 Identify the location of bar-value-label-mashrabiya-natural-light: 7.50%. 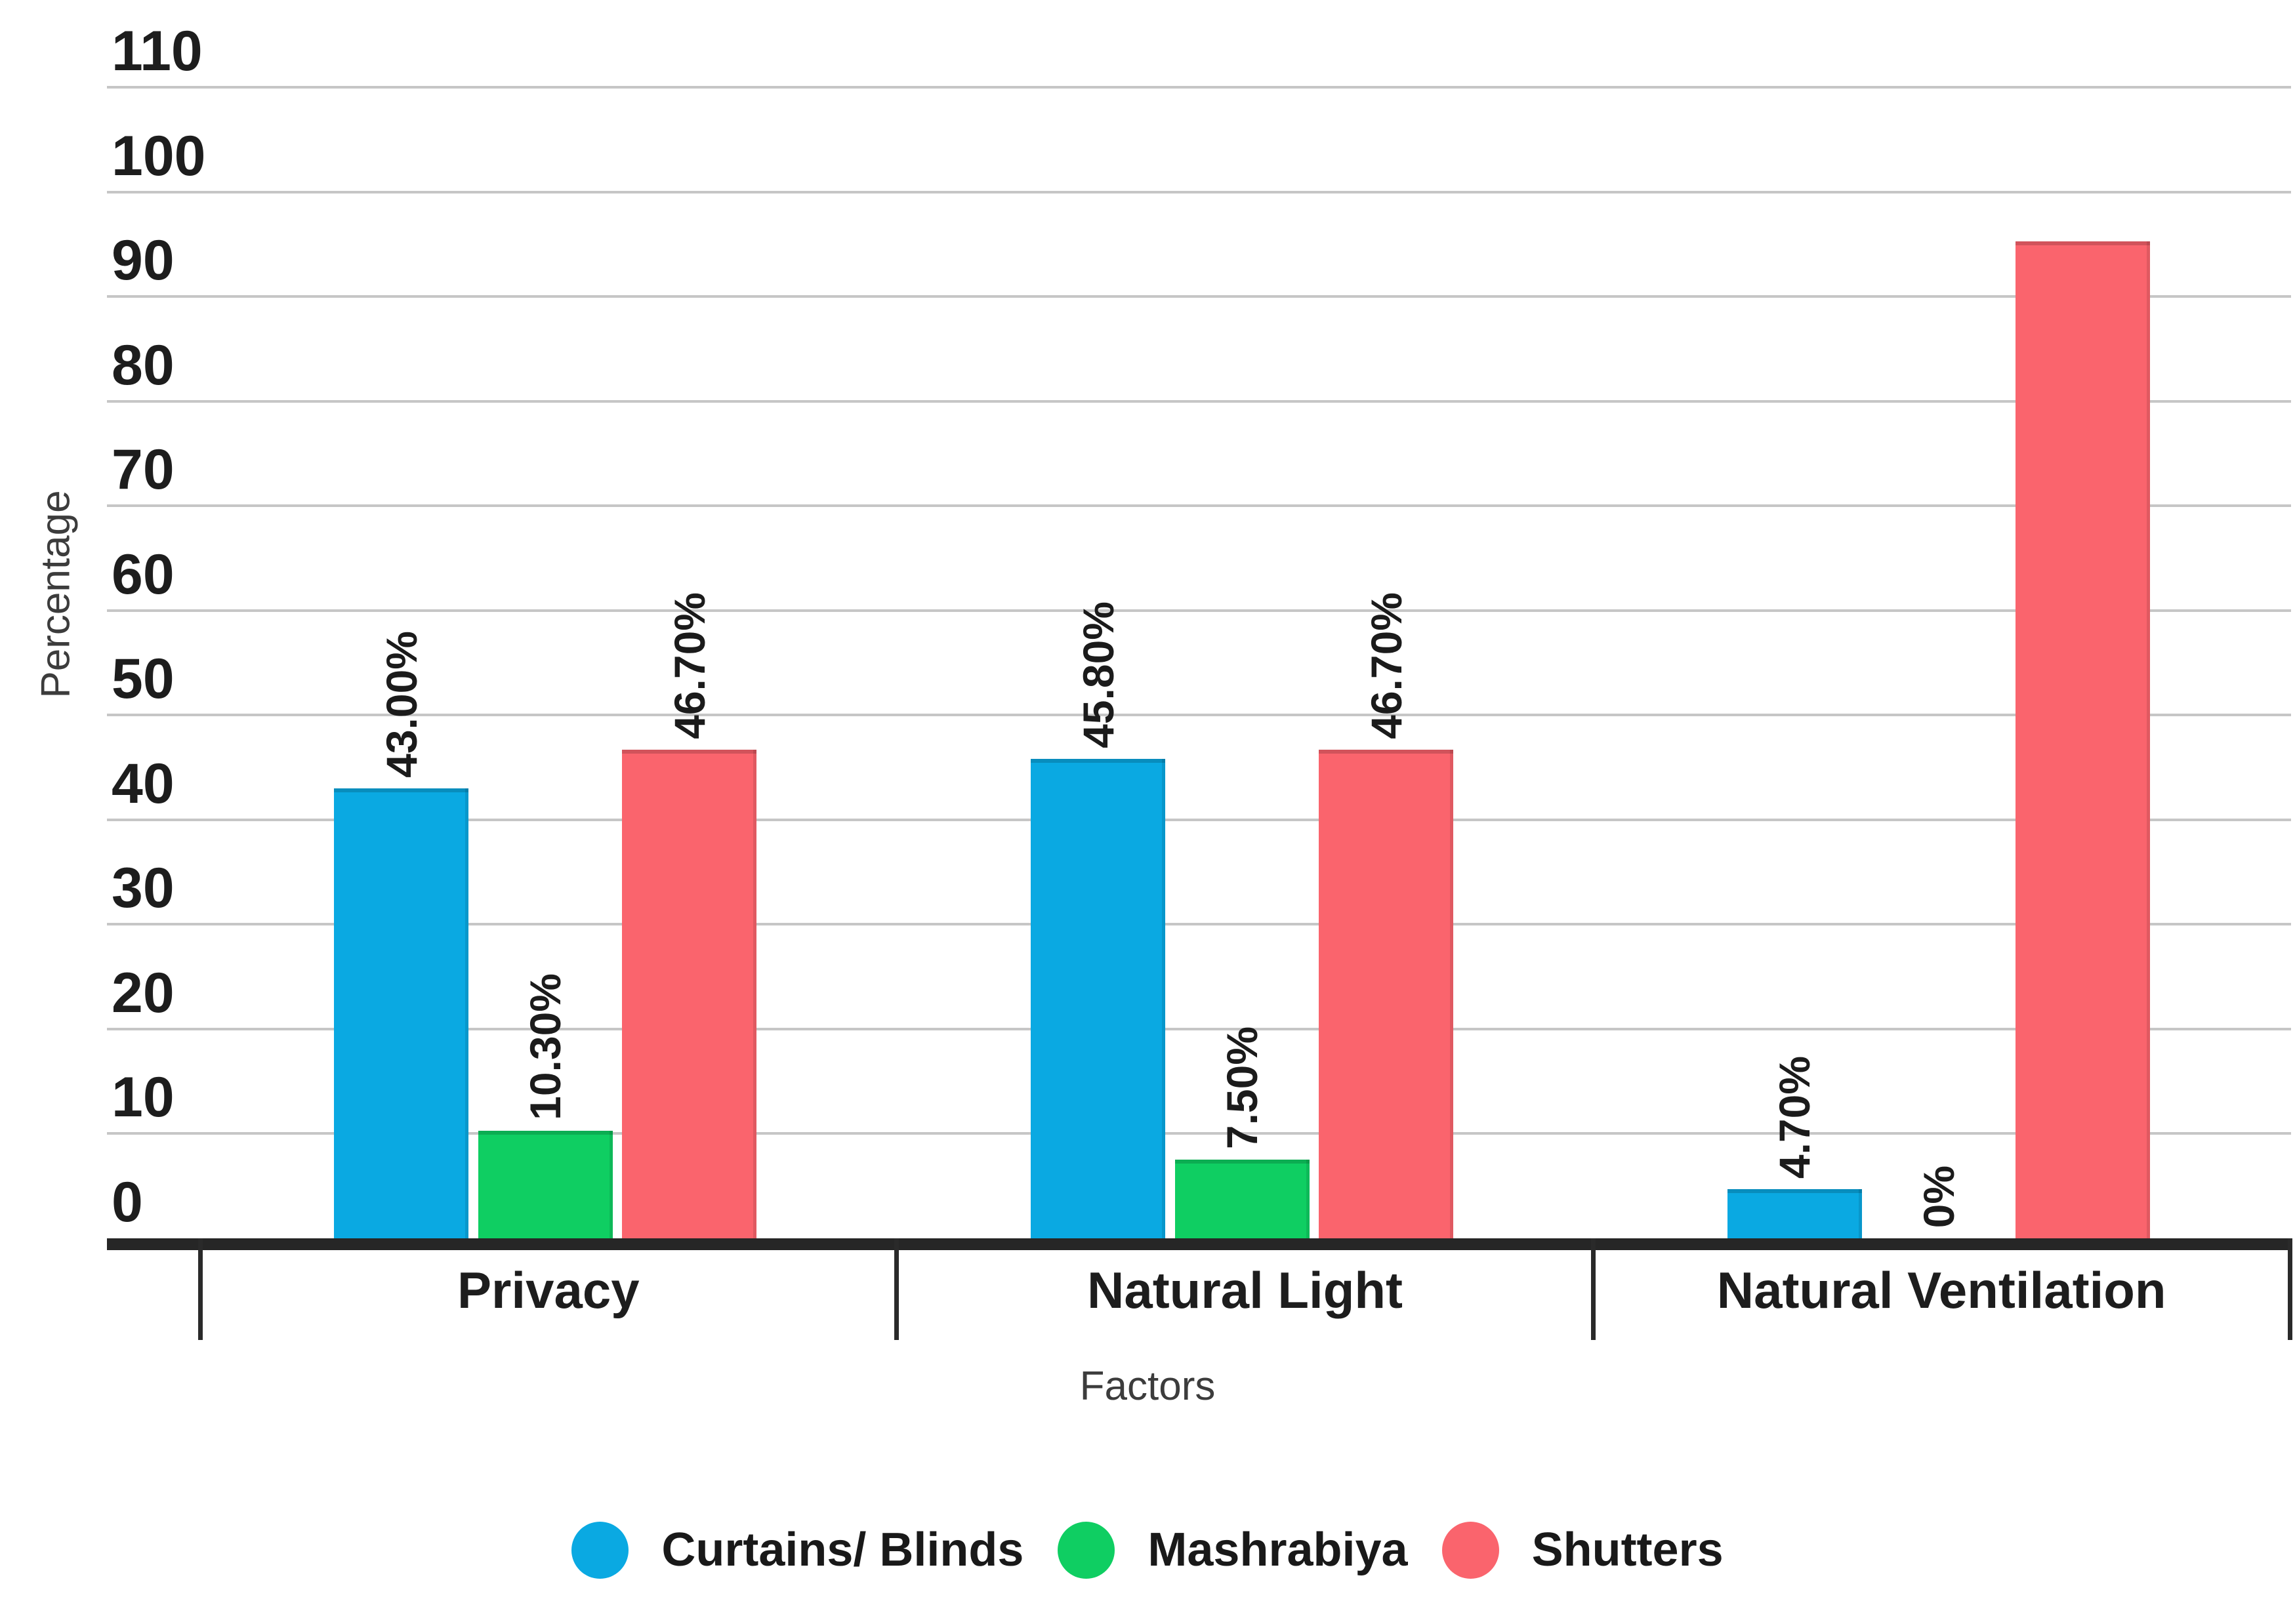
(1242, 1088).